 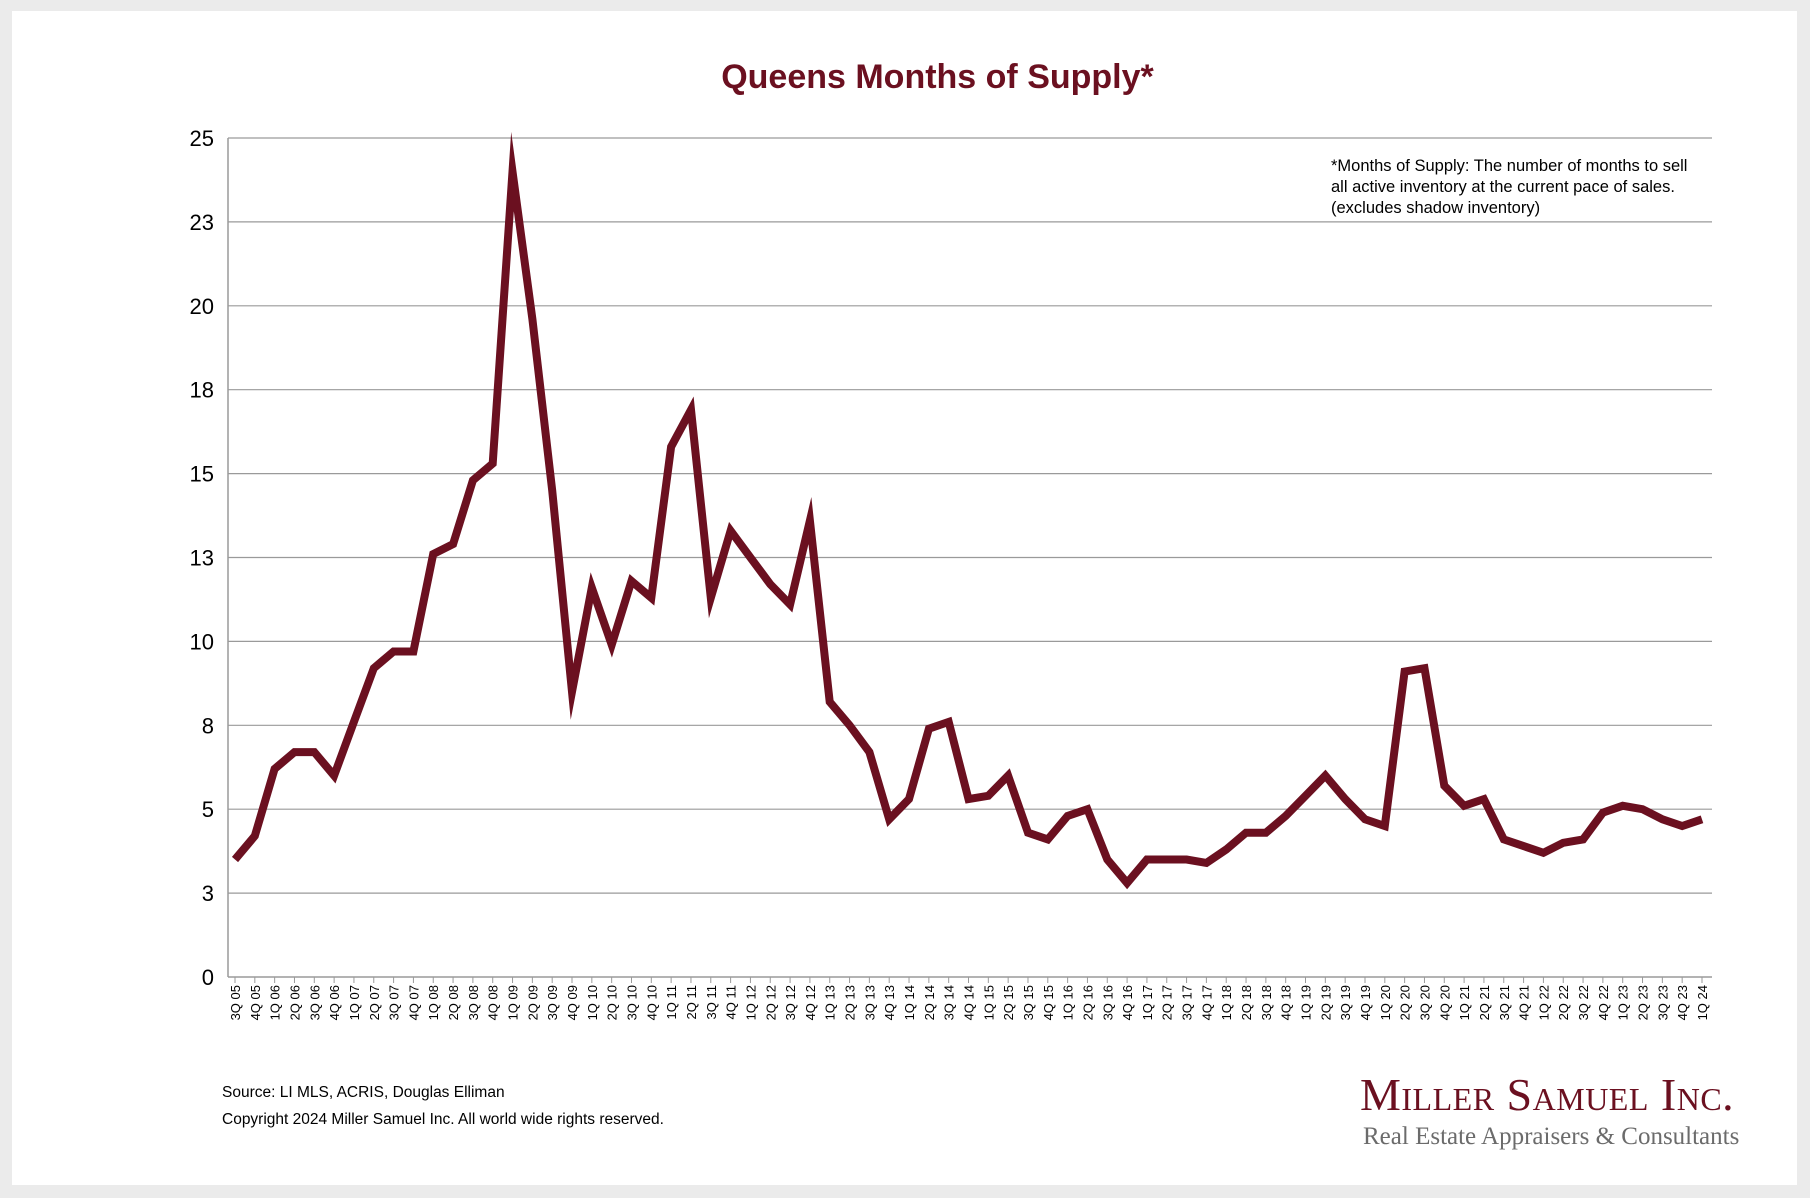 What do you see at coordinates (1325, 1002) in the screenshot?
I see `x-tick-label: 2Q 19` at bounding box center [1325, 1002].